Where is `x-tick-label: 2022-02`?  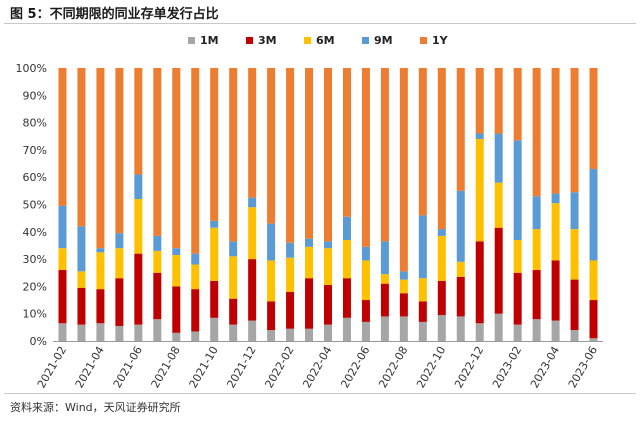
x-tick-label: 2022-02 is located at coordinates (279, 367).